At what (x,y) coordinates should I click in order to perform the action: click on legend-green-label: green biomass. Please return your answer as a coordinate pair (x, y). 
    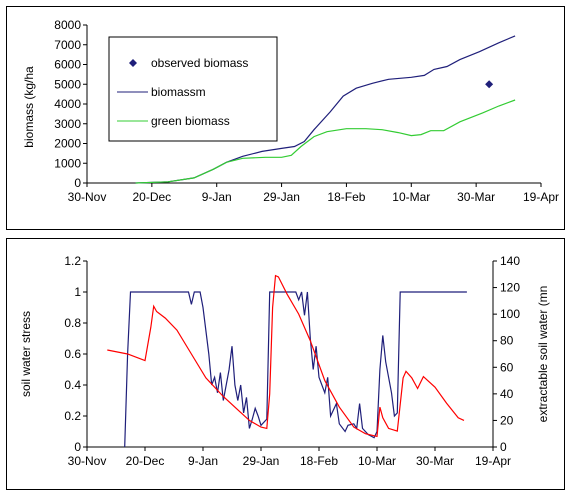
    Looking at the image, I should click on (190, 121).